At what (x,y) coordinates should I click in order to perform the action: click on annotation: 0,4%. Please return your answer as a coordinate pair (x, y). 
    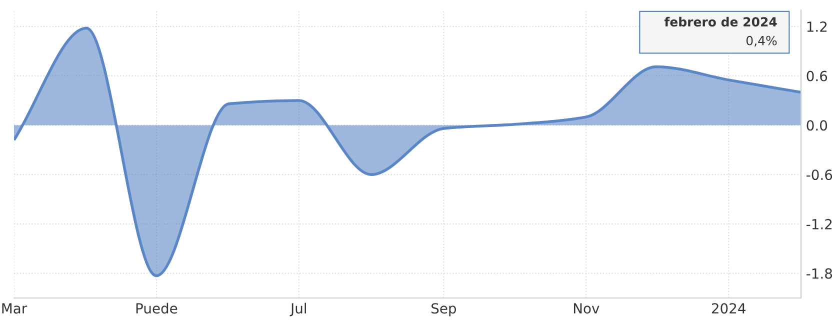
    Looking at the image, I should click on (761, 41).